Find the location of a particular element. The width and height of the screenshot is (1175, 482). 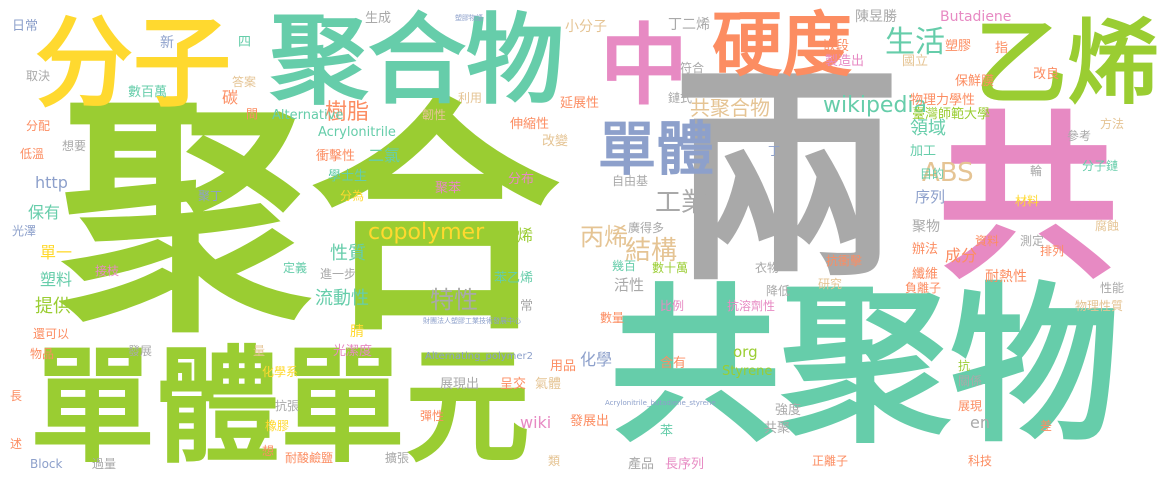

word-ene: 烯 is located at coordinates (525, 235).